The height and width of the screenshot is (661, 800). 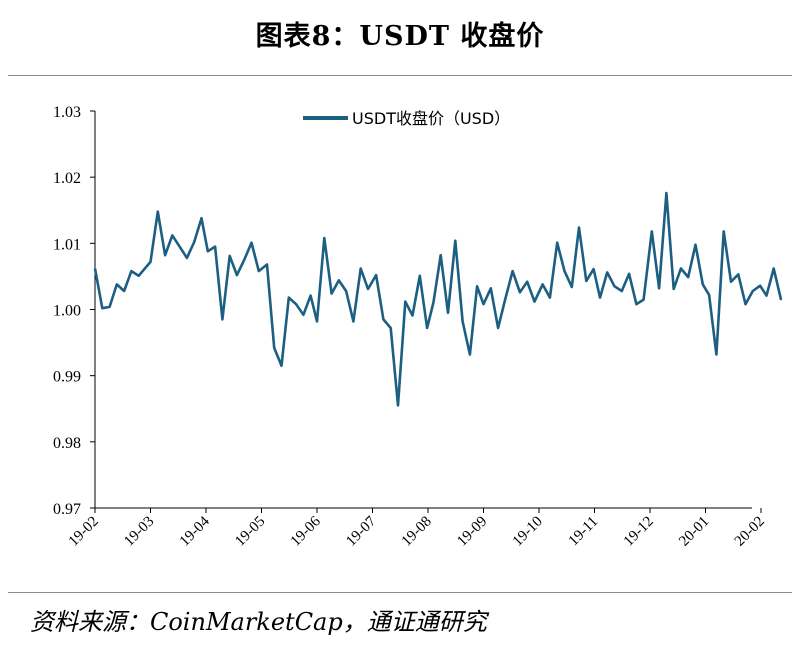 What do you see at coordinates (250, 532) in the screenshot?
I see `x-tick-label: 19-05` at bounding box center [250, 532].